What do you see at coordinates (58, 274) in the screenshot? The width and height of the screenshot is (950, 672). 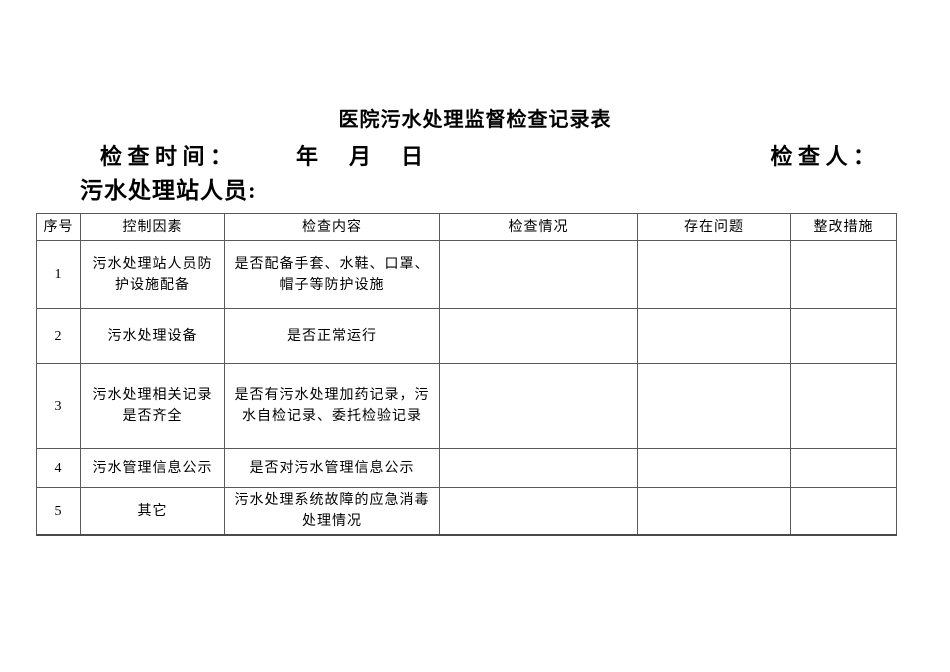 I see `cell-seq: 1` at bounding box center [58, 274].